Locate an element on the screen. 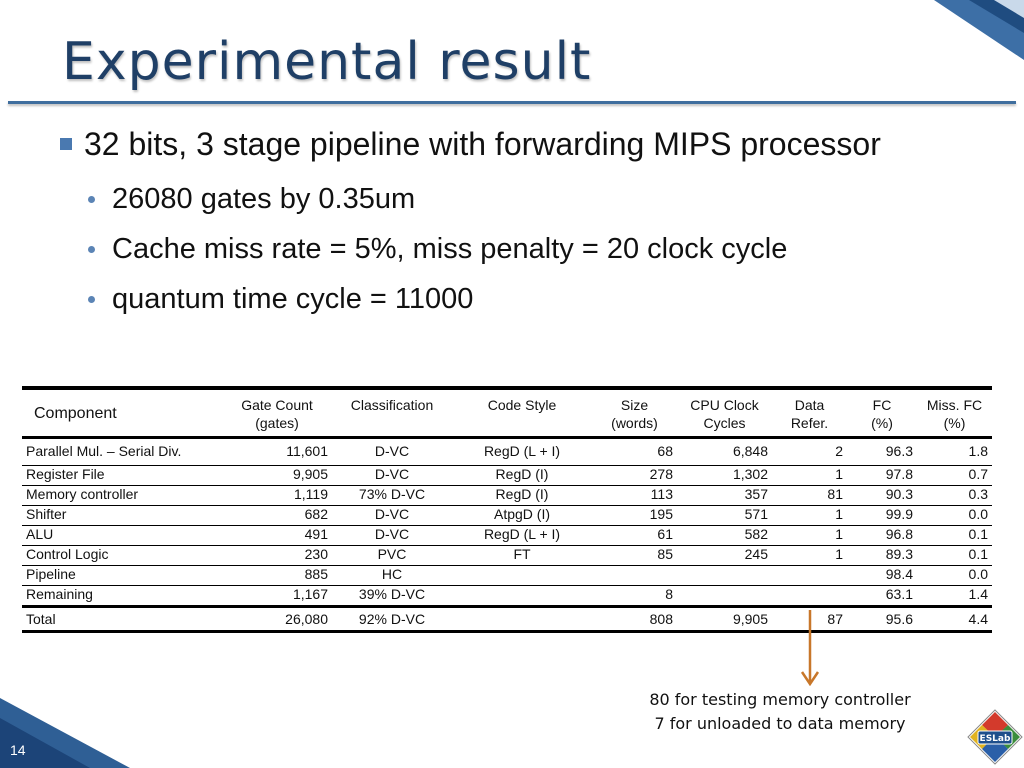  cell-gate-count: 682 is located at coordinates (277, 515).